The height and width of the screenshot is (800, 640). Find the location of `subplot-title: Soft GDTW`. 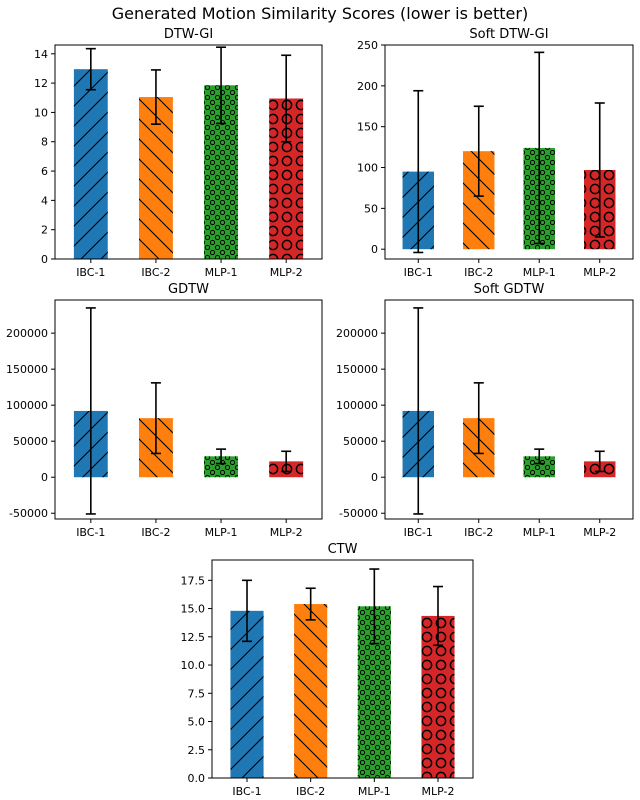

subplot-title: Soft GDTW is located at coordinates (509, 289).